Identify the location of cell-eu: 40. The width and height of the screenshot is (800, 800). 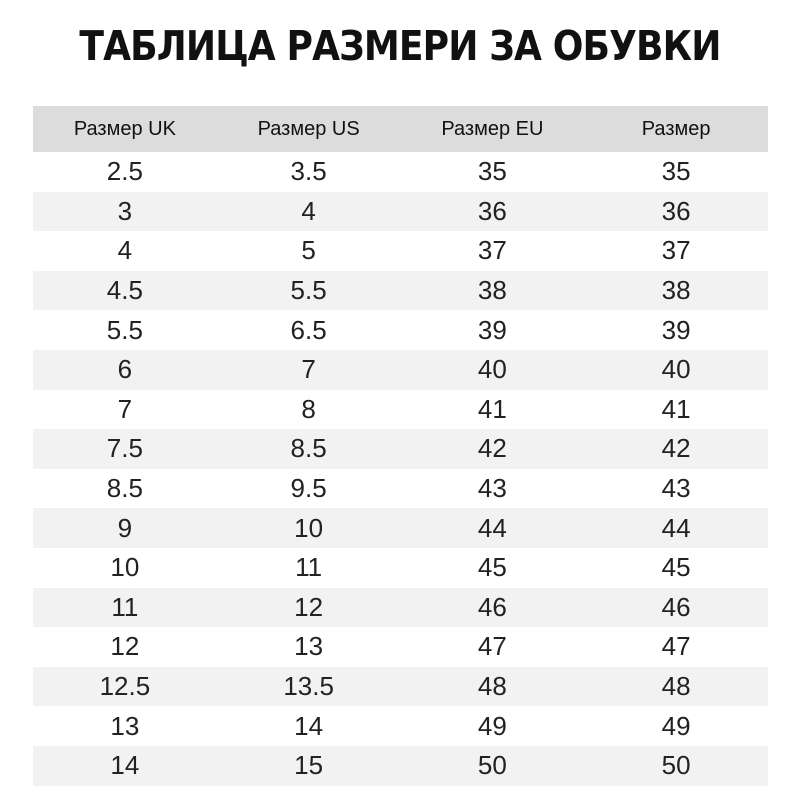
(492, 369).